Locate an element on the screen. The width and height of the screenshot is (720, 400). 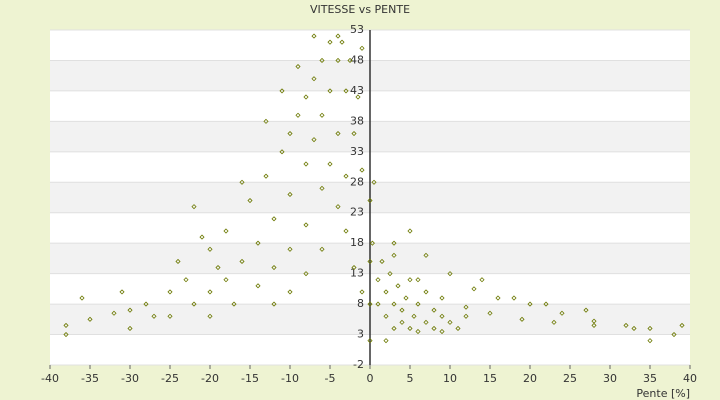
y-tick-label: 13 is located at coordinates (357, 273).